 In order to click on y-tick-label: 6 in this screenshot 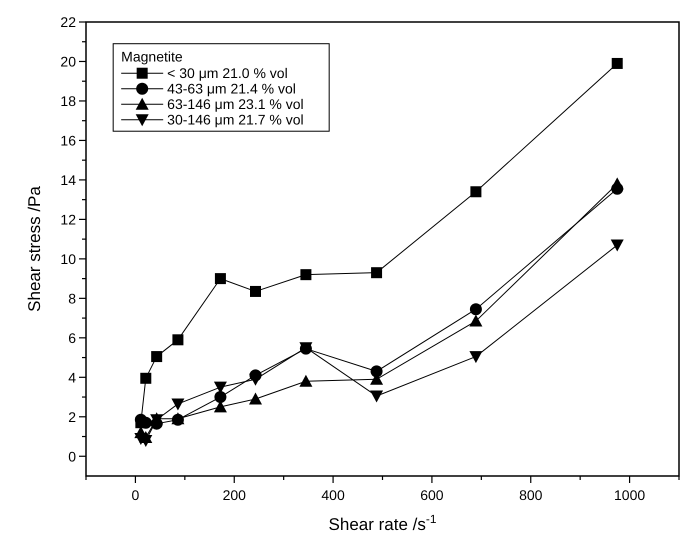, I will do `click(72, 338)`.